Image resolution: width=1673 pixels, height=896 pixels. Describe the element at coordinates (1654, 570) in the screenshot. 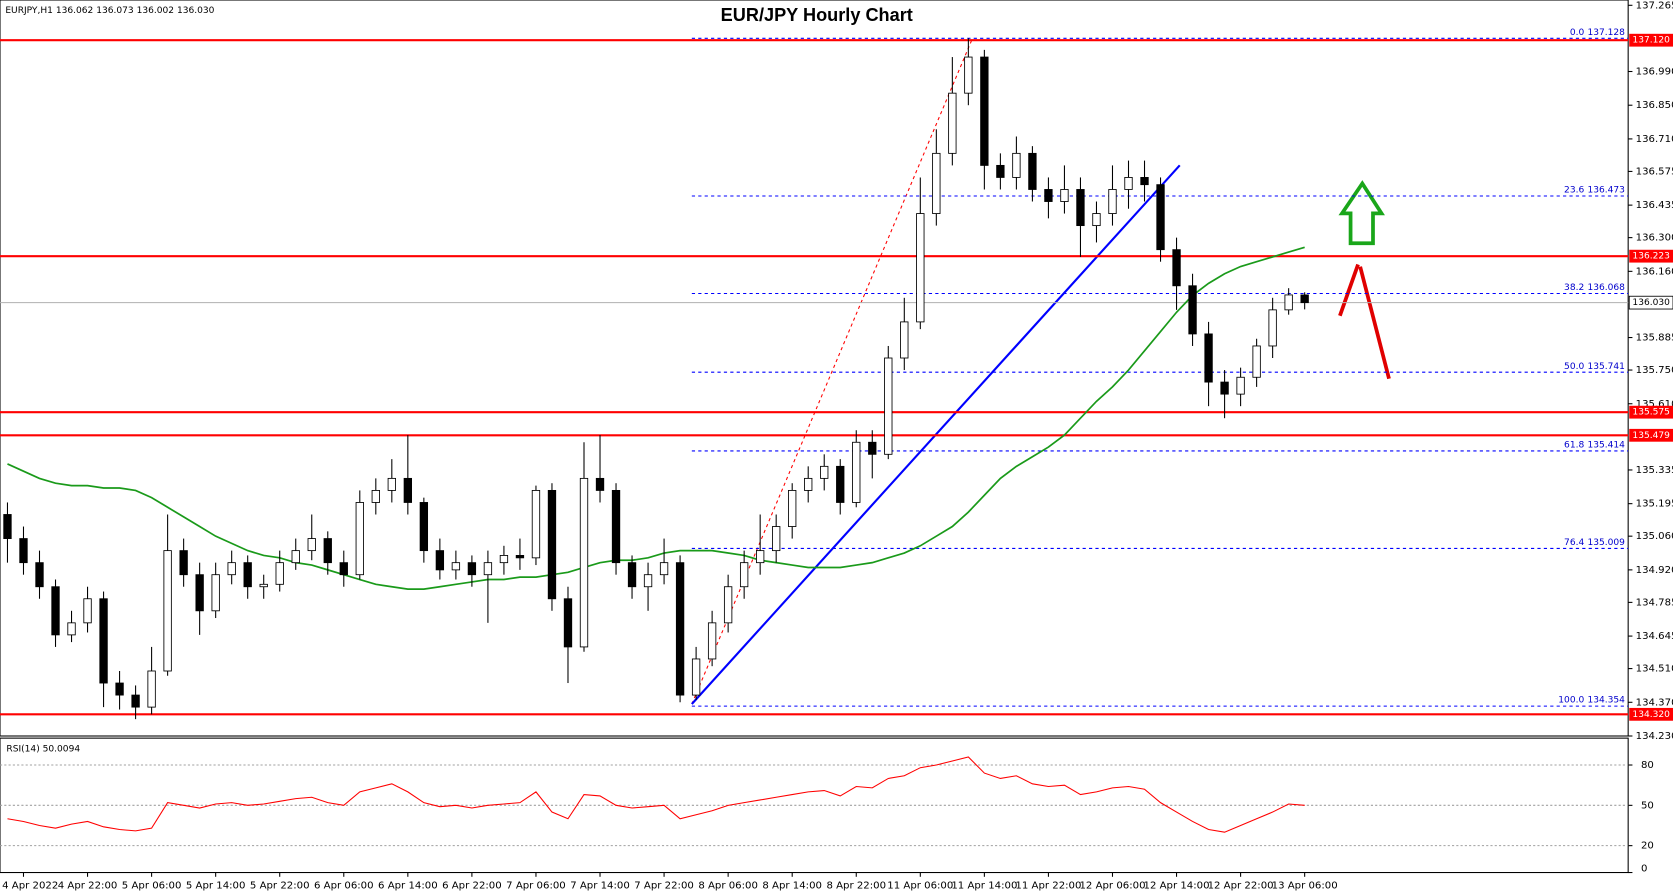

I see `y-tick-label: 134.920` at that location.